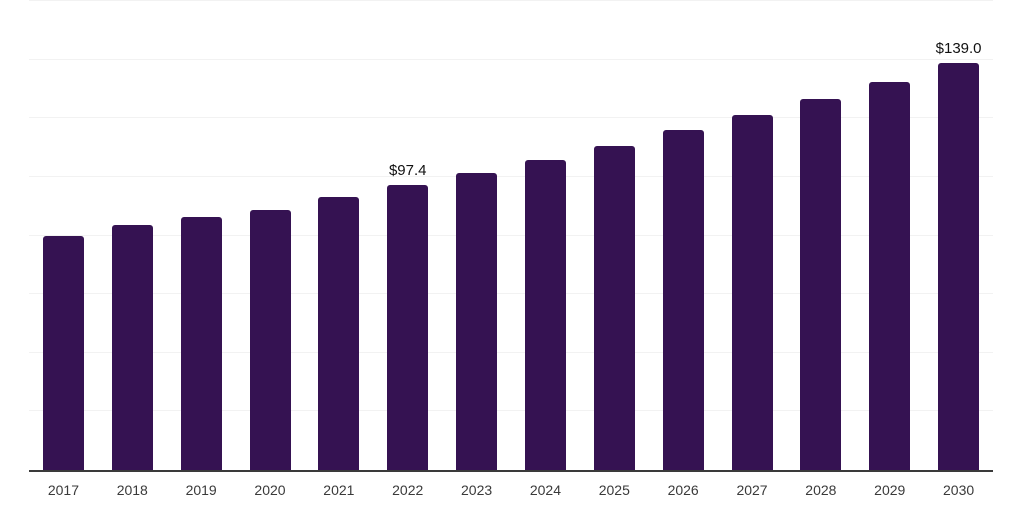  I want to click on bar-group-2021, so click(338, 235).